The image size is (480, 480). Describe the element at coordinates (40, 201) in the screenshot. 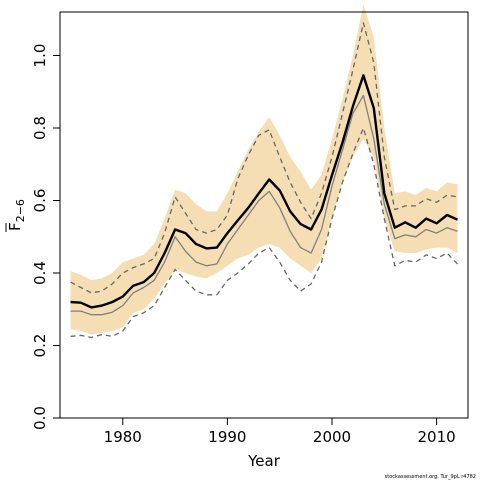

I see `y-tick-label-0.6: 0.6` at that location.